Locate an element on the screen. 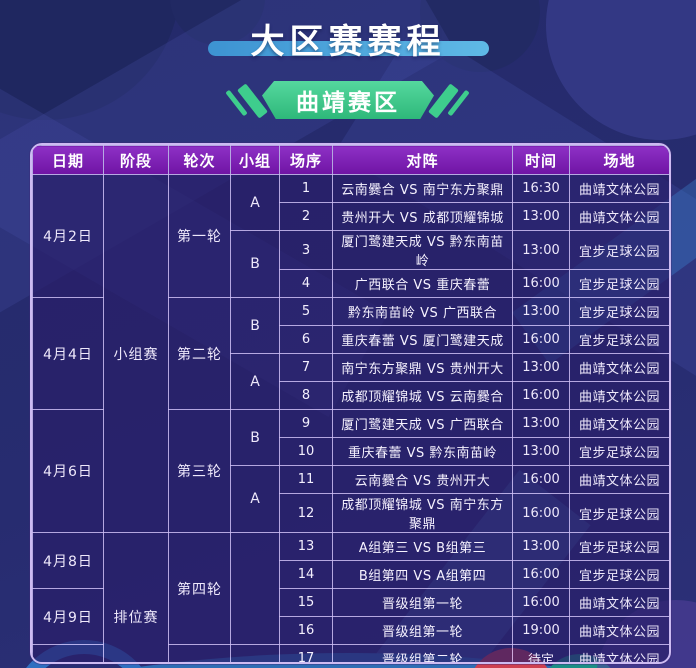 This screenshot has height=668, width=696. table-row: B 3 厦门鹭建天成 VS 黔东南苗岭 13:00 宜步足球公园 is located at coordinates (351, 264).